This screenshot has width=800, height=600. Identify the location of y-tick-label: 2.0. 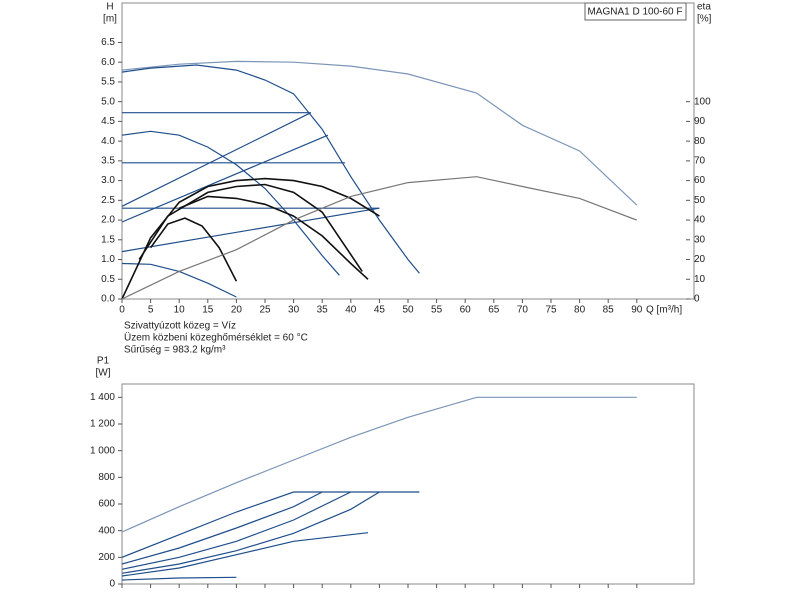
(108, 220).